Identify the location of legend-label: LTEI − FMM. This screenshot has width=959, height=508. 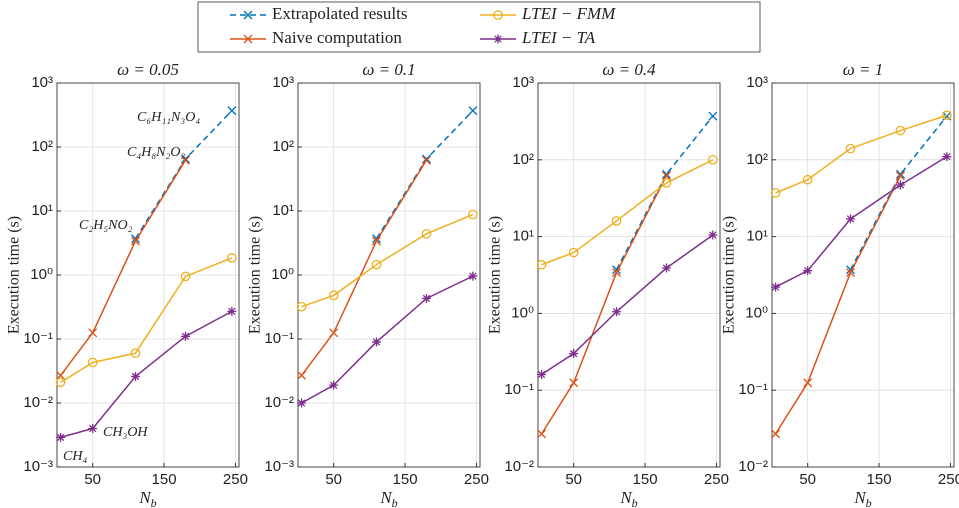
(568, 13).